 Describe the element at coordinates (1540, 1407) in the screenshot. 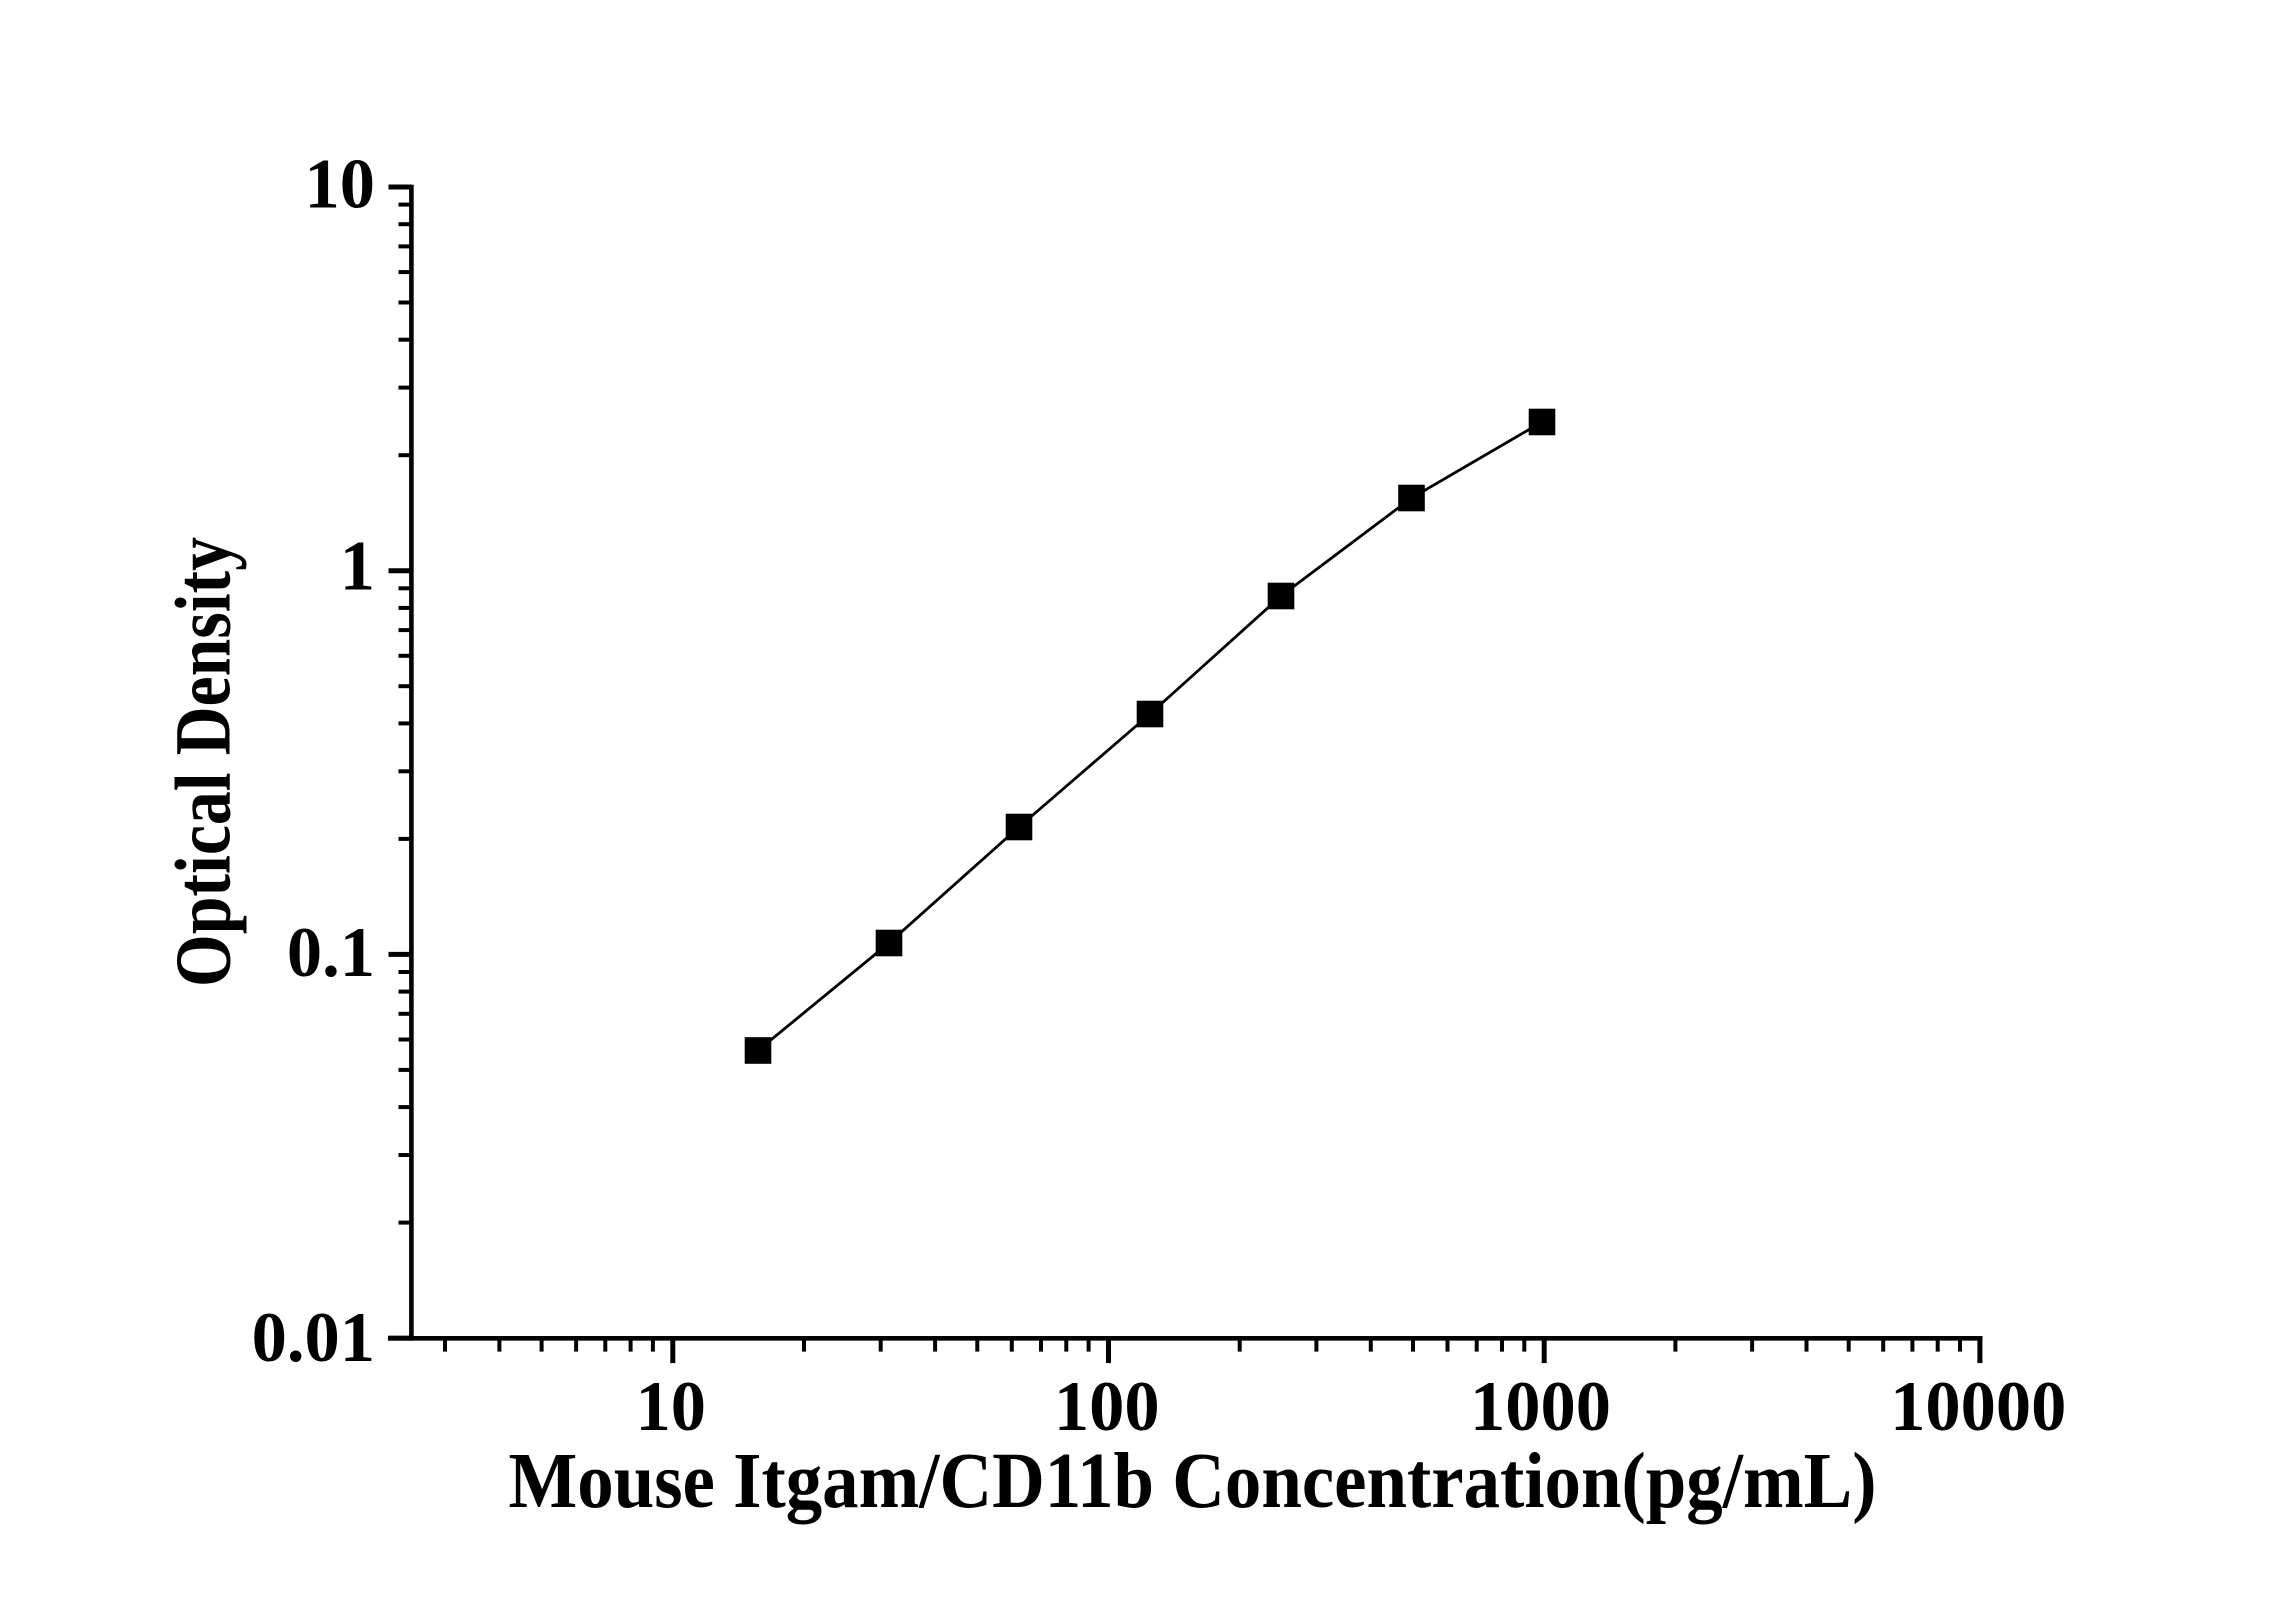

I see `svg-text: 1000` at that location.